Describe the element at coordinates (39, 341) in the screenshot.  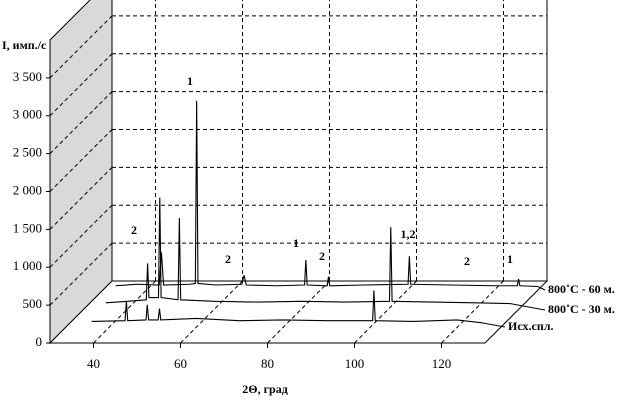
I see `y-tick-label: 0` at that location.